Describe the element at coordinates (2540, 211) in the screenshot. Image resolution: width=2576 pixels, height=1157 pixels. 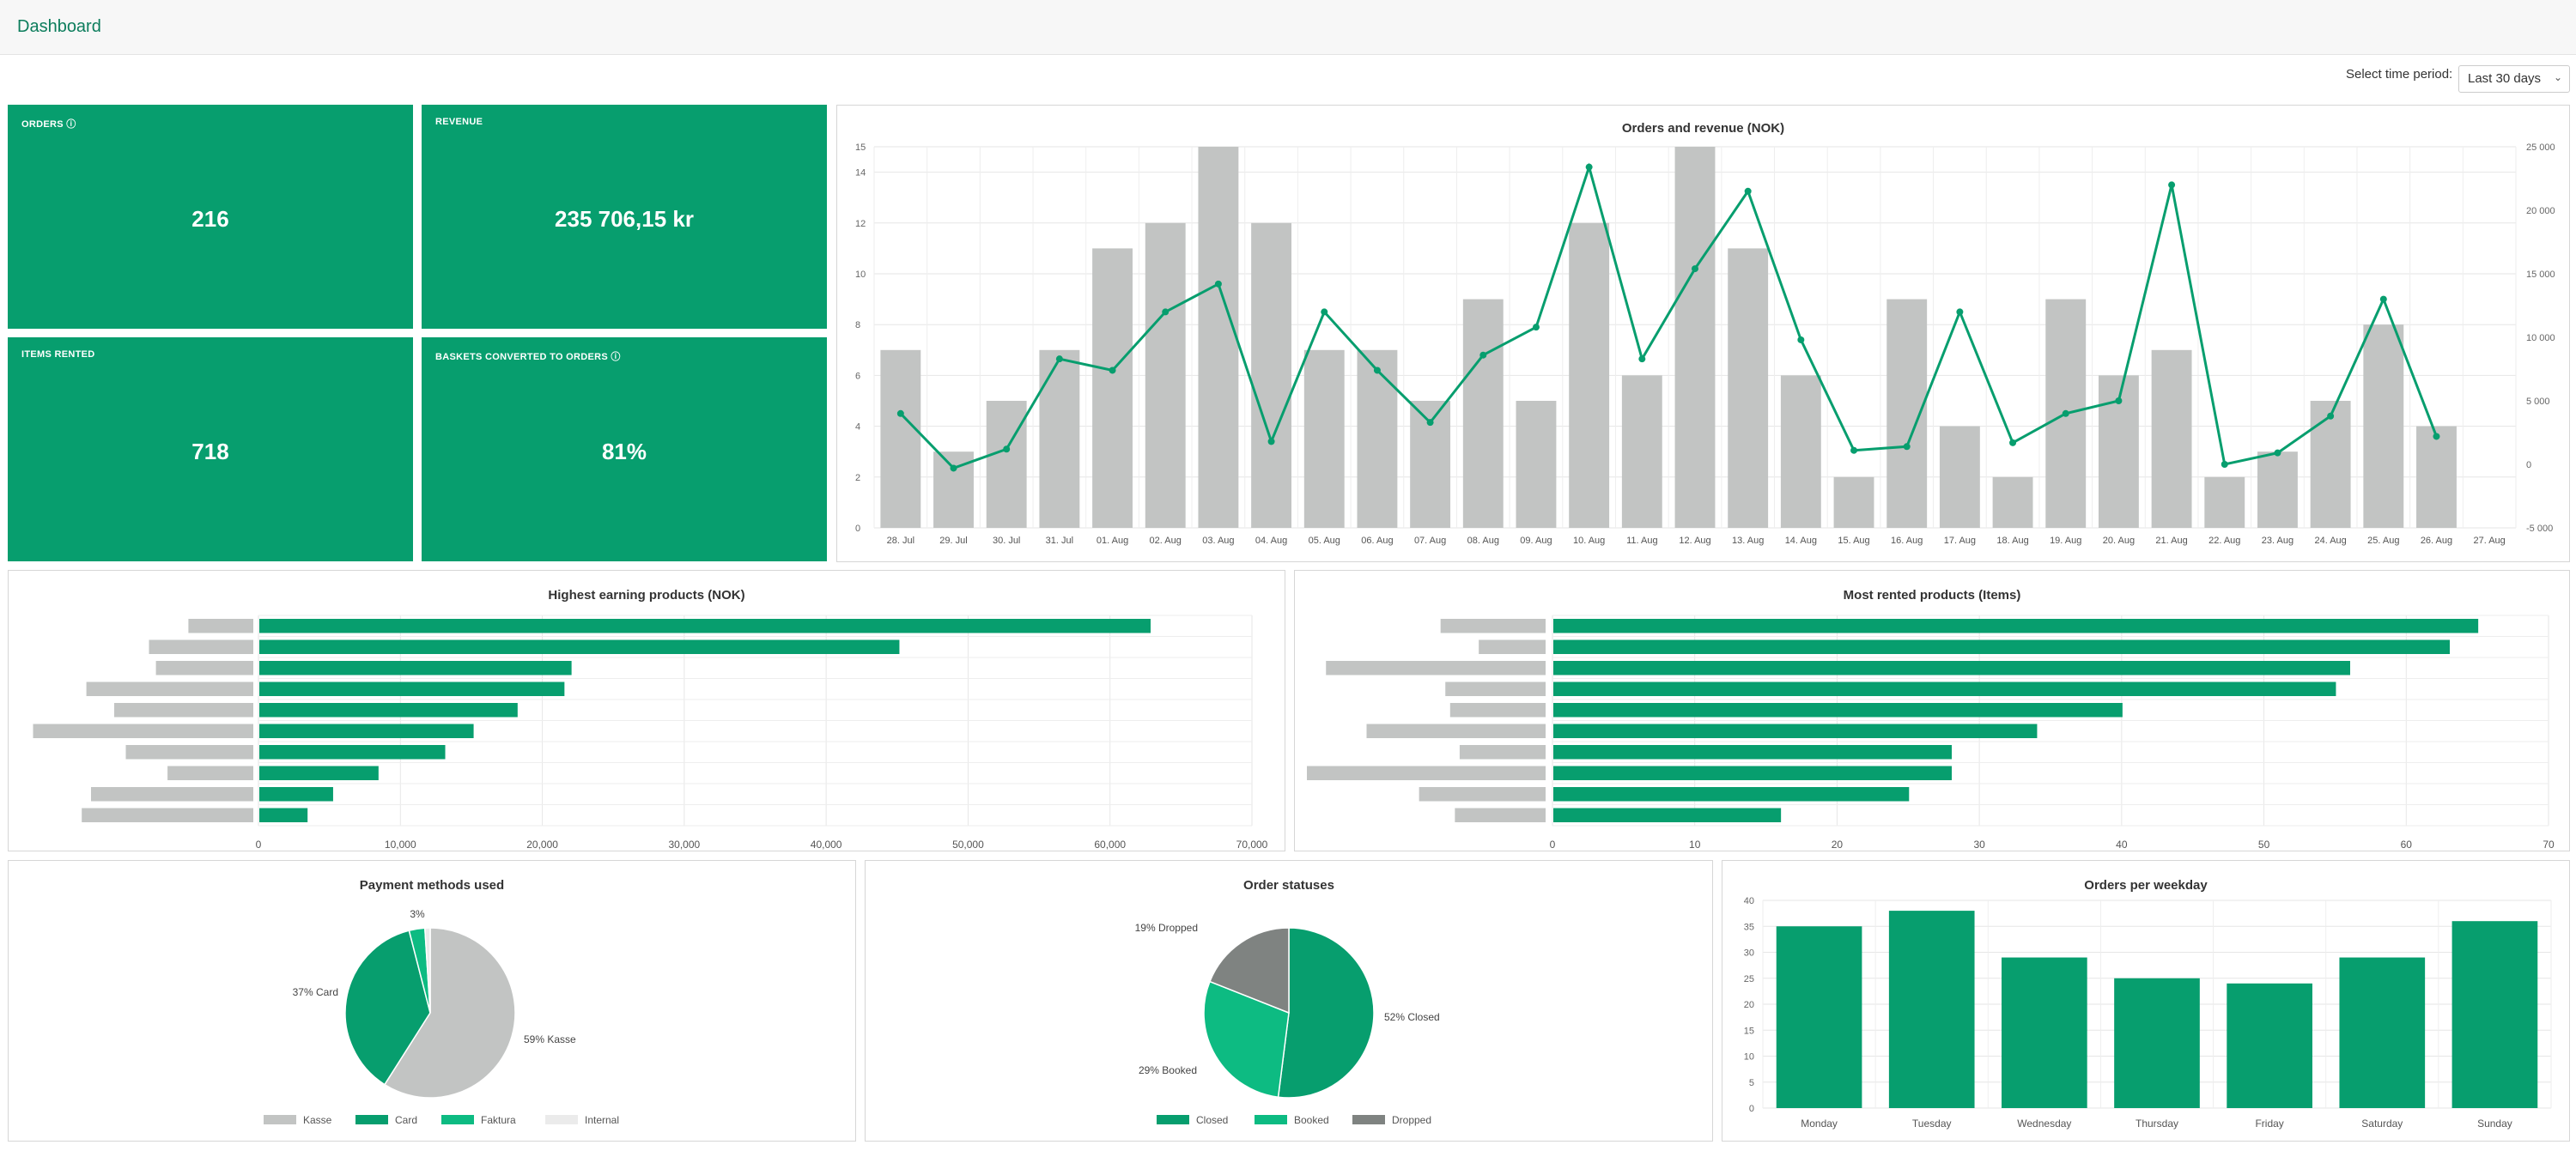
I see `y2-tick-label: 20 000` at that location.